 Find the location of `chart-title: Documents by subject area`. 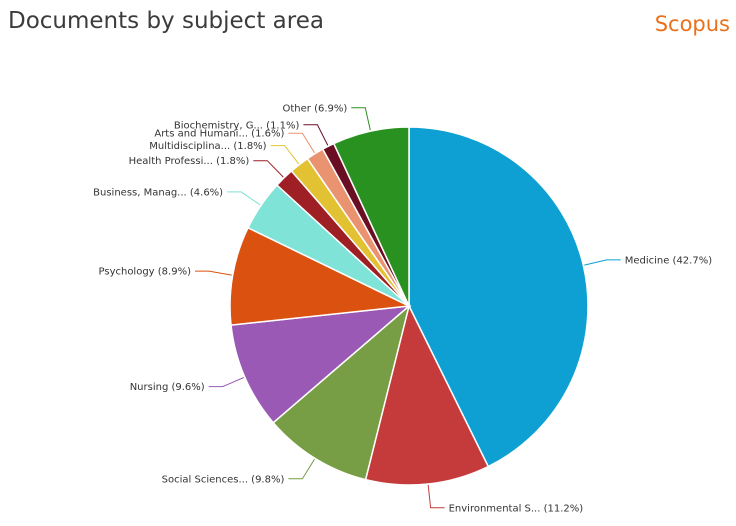

chart-title: Documents by subject area is located at coordinates (166, 21).